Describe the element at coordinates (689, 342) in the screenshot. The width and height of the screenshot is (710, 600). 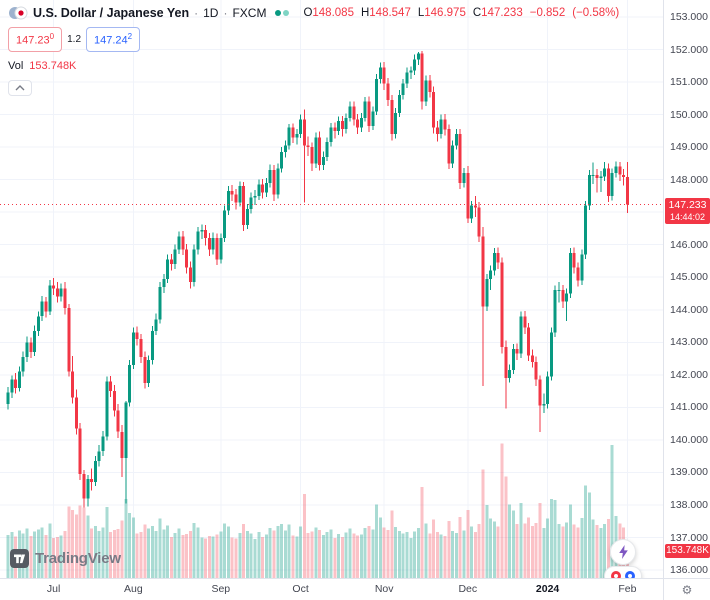
I see `price-tick: 143.000` at that location.